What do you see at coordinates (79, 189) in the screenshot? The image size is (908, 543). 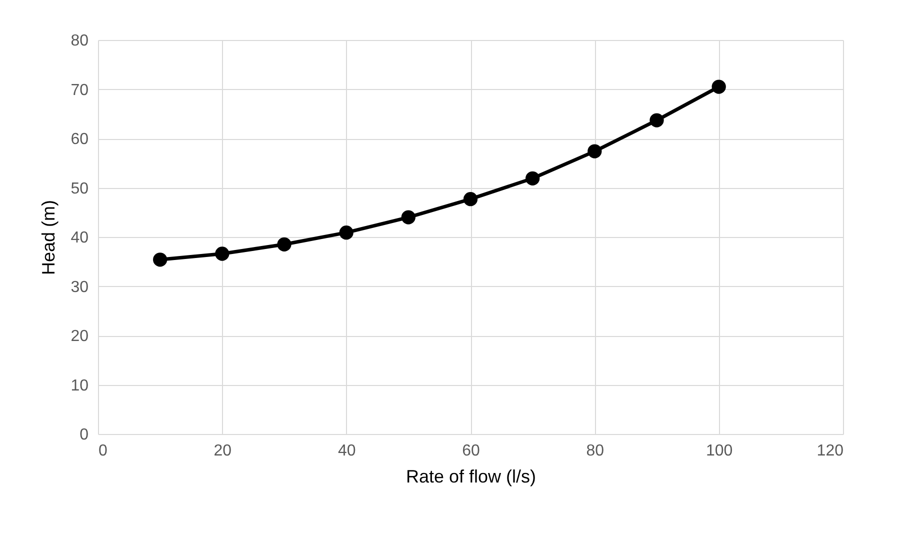 I see `y-tick-label: 50` at bounding box center [79, 189].